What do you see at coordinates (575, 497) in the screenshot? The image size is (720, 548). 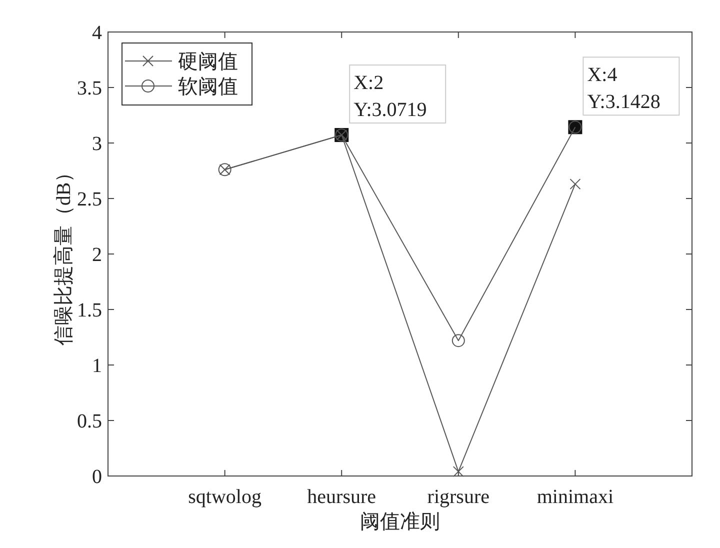 I see `x-tick-label: minimaxi` at bounding box center [575, 497].